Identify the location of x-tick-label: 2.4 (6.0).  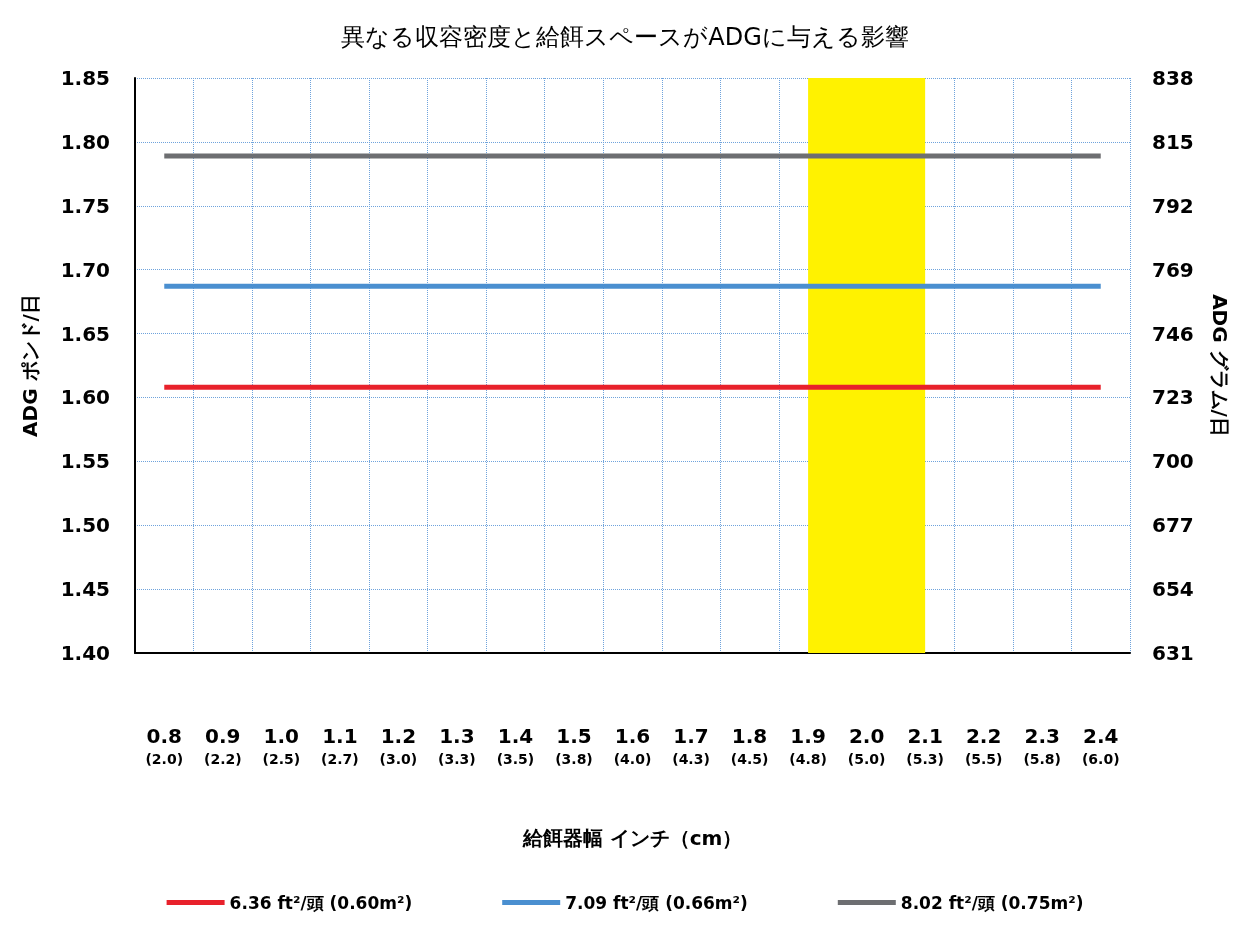
(1100, 745).